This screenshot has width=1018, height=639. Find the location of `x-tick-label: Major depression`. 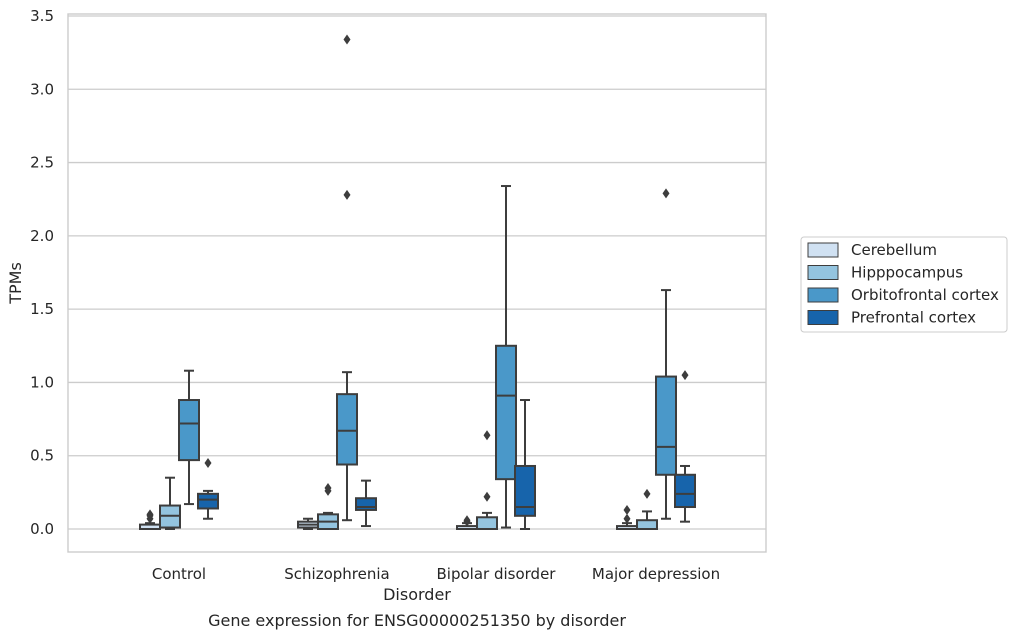

x-tick-label: Major depression is located at coordinates (656, 574).